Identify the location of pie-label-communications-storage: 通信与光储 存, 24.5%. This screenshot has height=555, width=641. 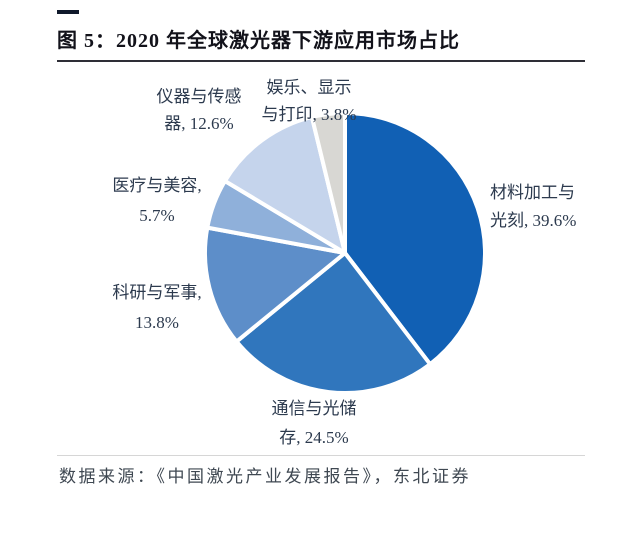
(314, 423).